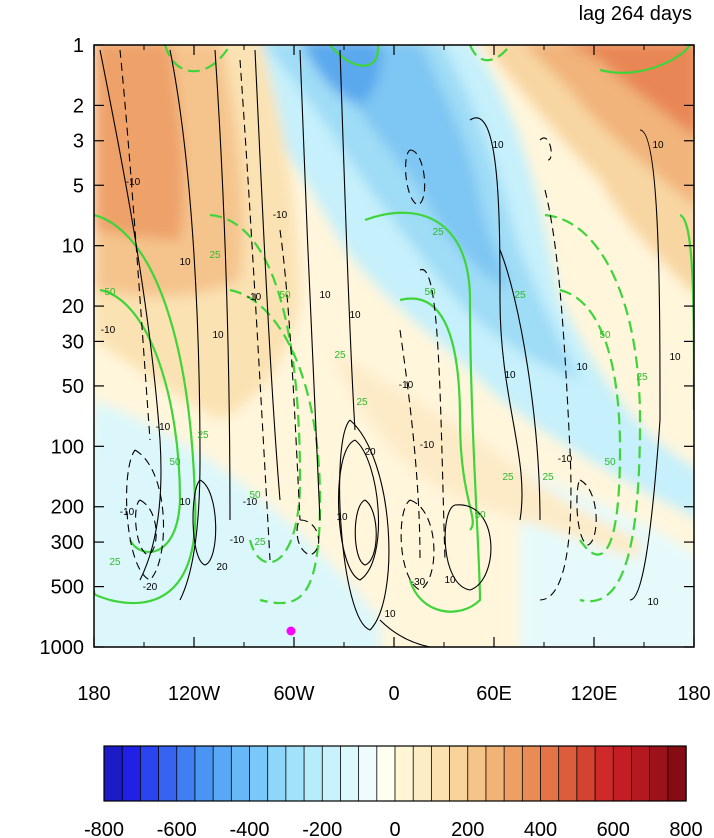 This screenshot has width=714, height=838. I want to click on colorbar-frame, so click(395, 773).